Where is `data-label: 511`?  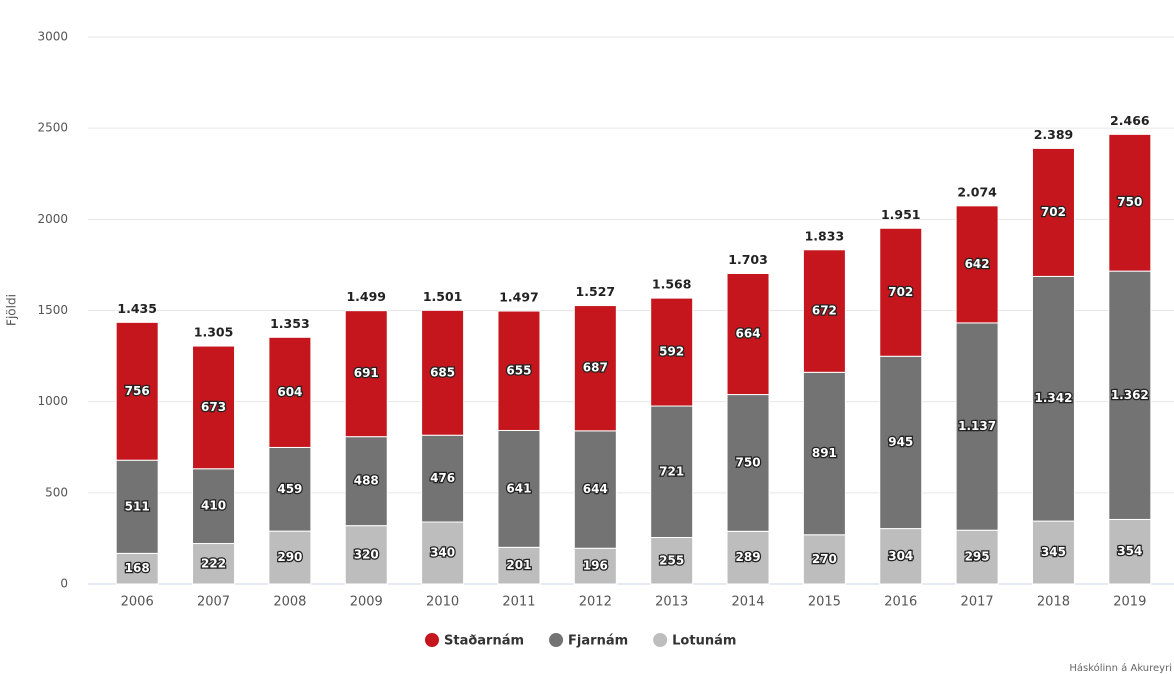 data-label: 511 is located at coordinates (137, 506).